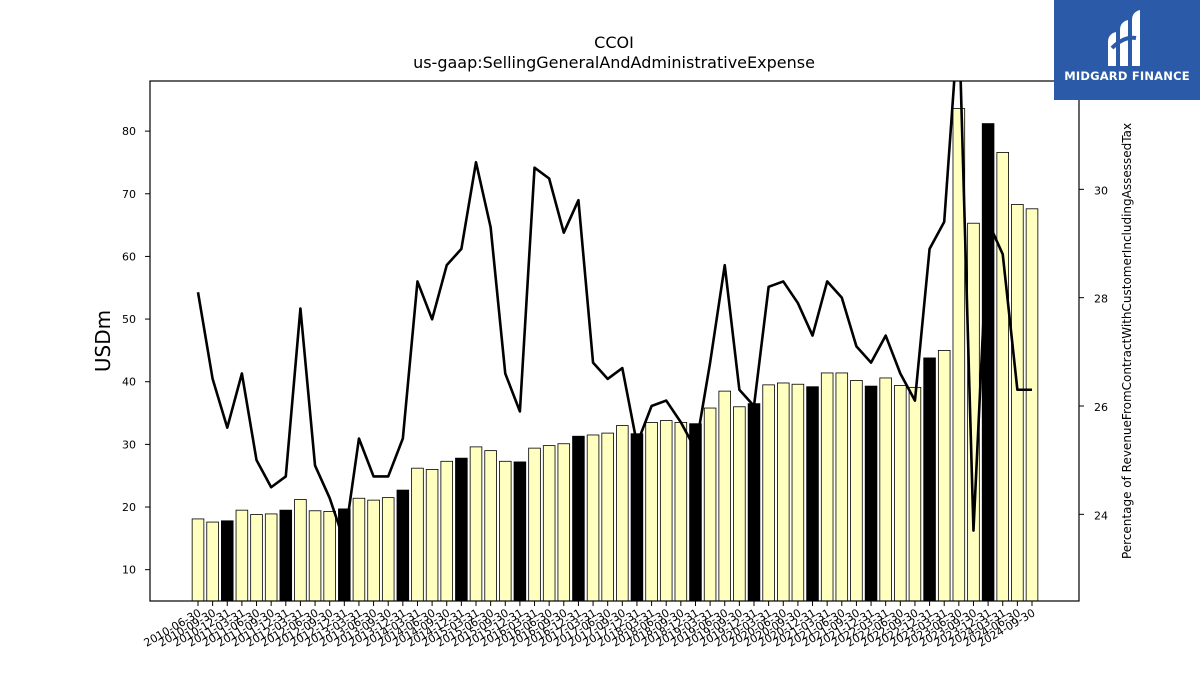  I want to click on midgard-logo: MIDGARD FINANCE, so click(1127, 50).